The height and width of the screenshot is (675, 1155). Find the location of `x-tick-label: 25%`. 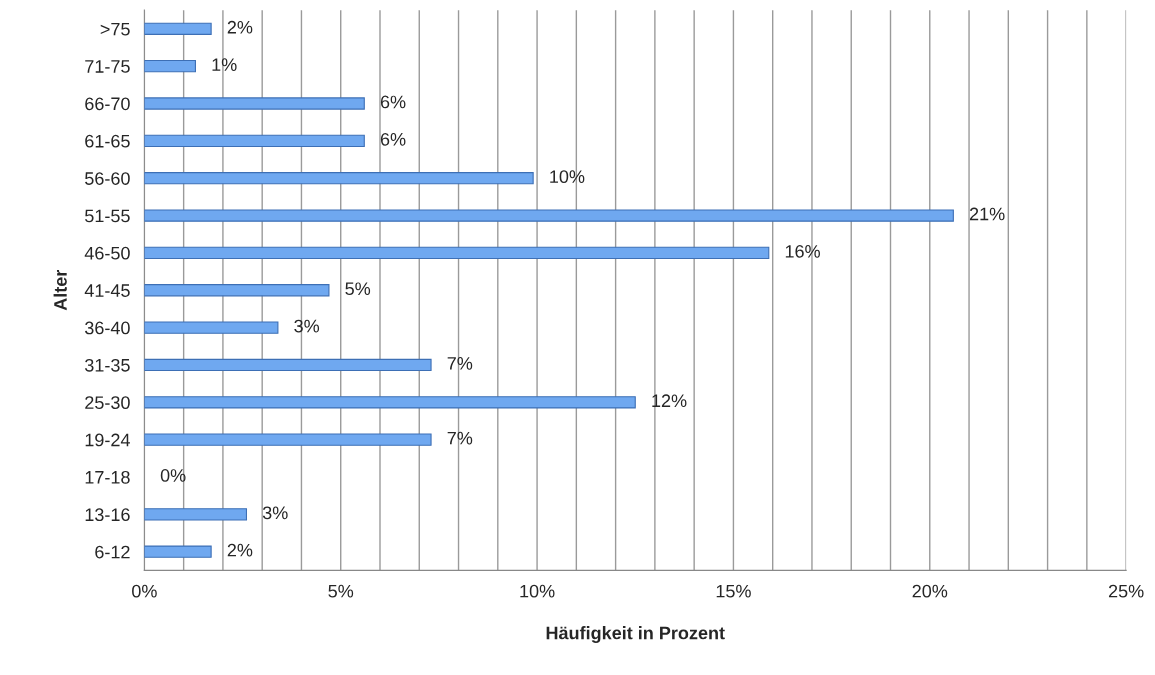

x-tick-label: 25% is located at coordinates (1126, 591).